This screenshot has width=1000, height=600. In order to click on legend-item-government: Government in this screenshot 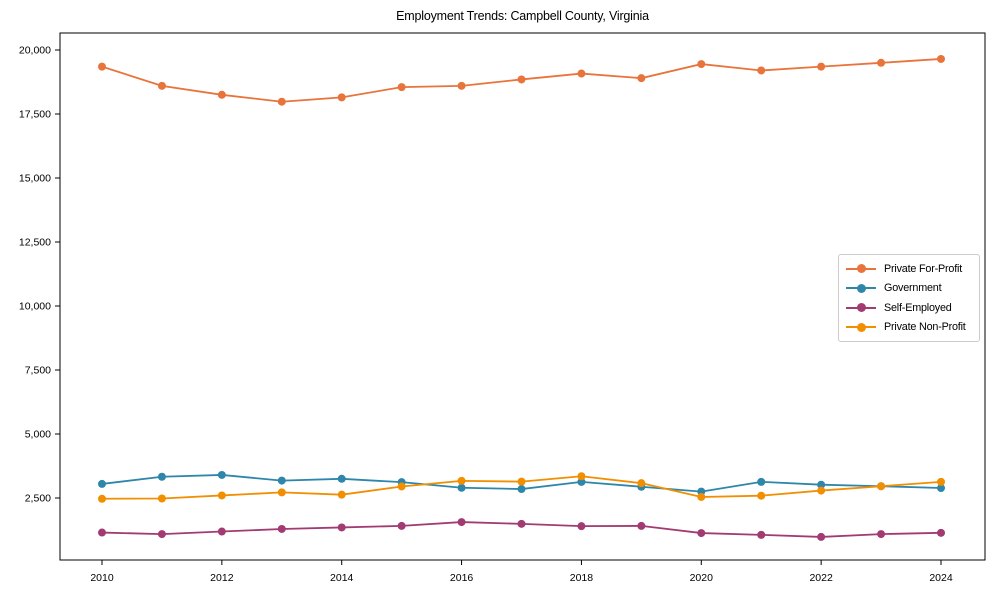, I will do `click(912, 289)`.